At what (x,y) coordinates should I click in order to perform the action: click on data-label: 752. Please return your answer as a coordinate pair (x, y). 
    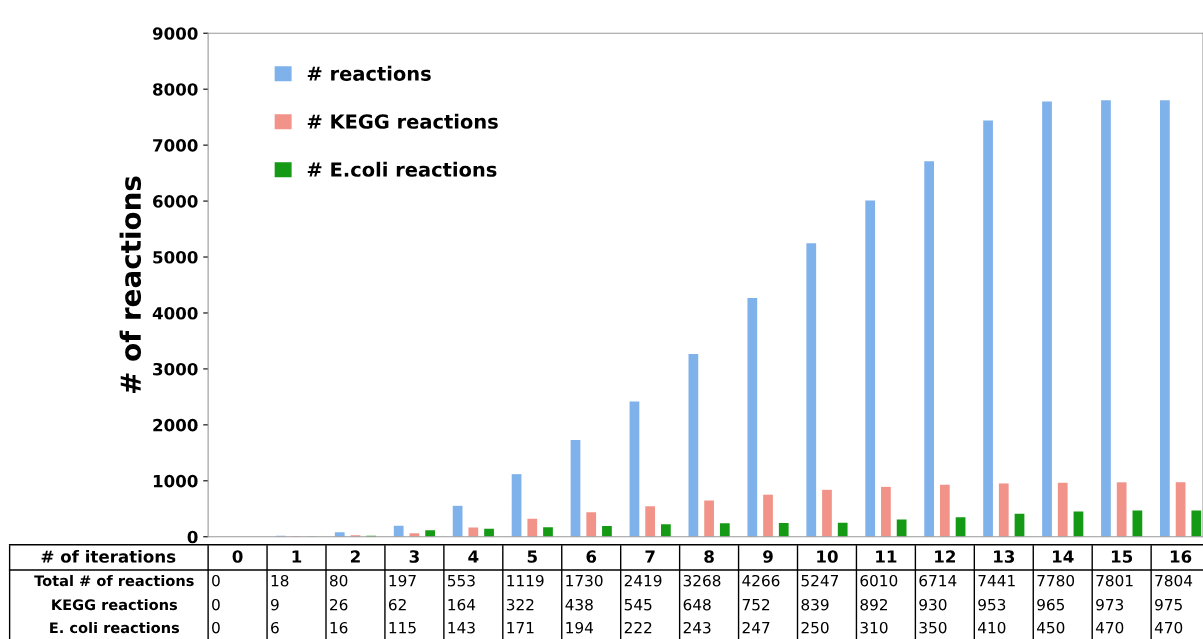
    Looking at the image, I should click on (756, 604).